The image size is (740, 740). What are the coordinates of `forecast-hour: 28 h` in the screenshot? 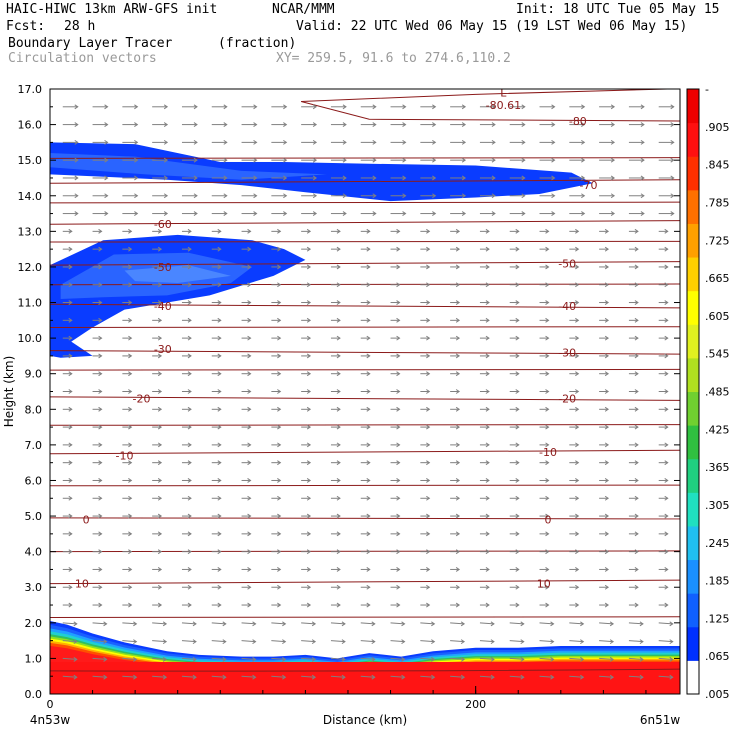 It's located at (80, 26).